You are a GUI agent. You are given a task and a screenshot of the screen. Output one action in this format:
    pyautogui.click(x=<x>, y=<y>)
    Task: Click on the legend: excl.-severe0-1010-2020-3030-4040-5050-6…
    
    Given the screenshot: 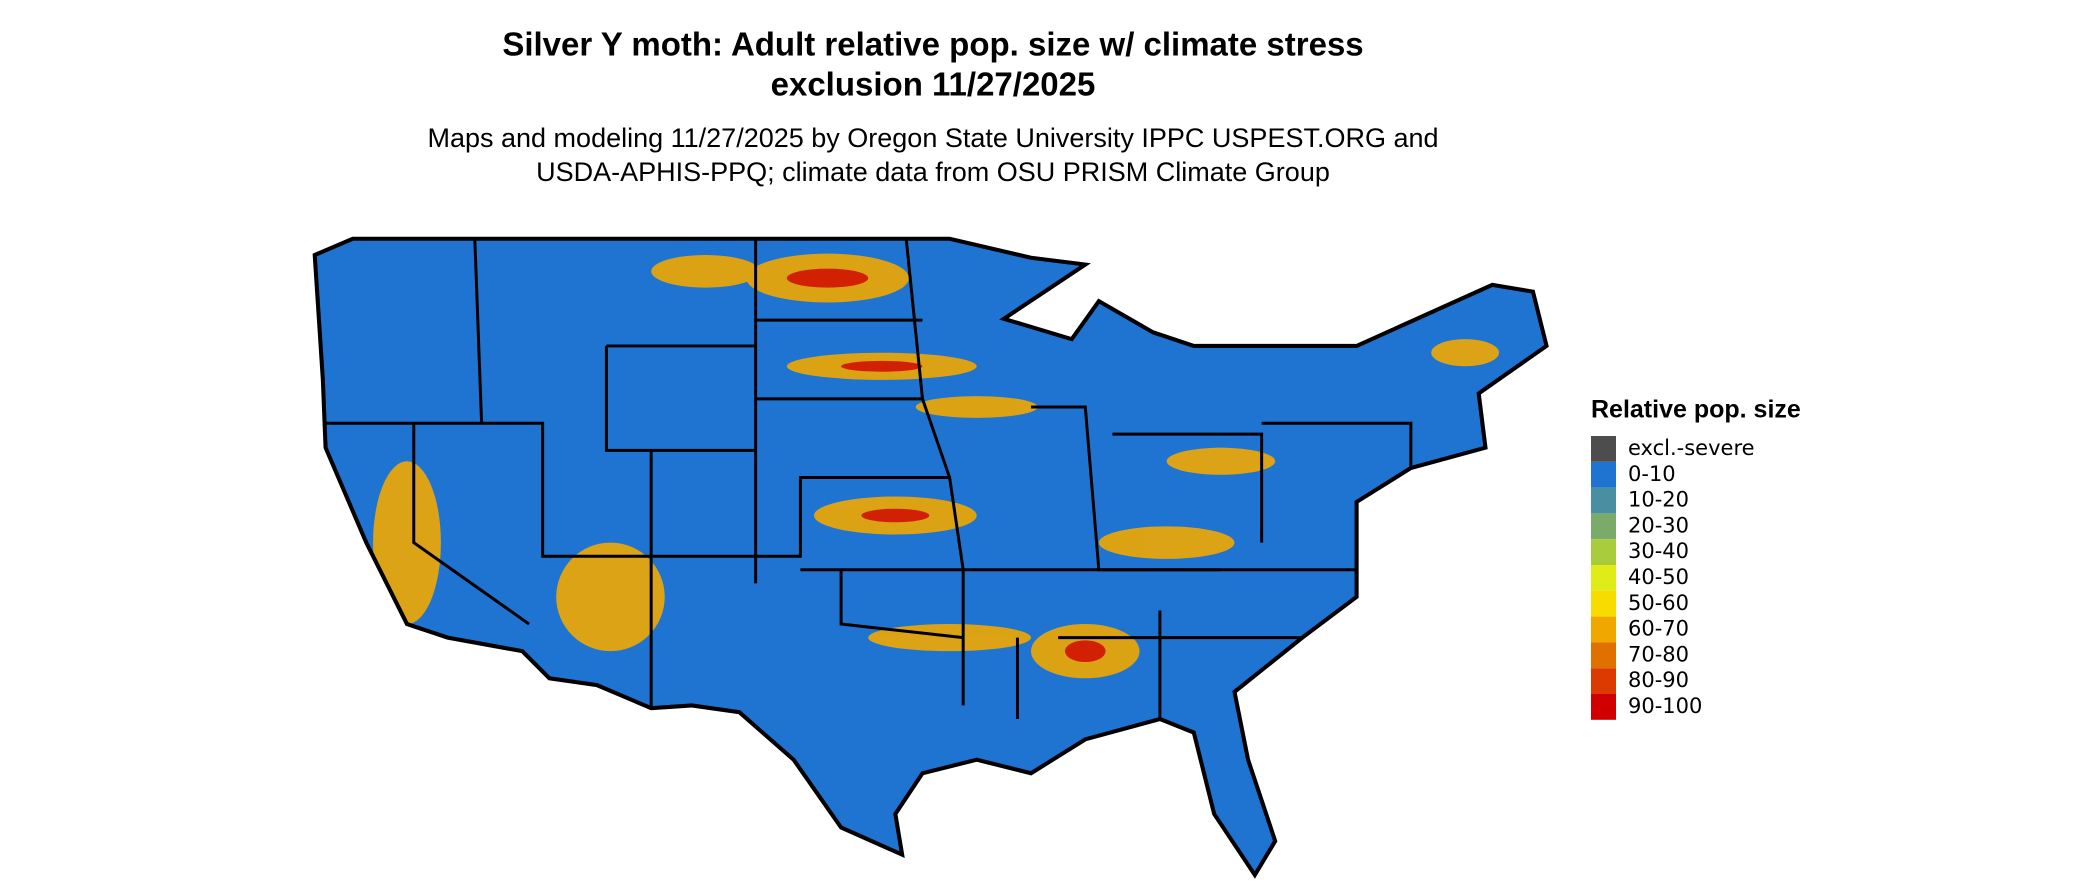 What is the action you would take?
    pyautogui.click(x=1673, y=578)
    